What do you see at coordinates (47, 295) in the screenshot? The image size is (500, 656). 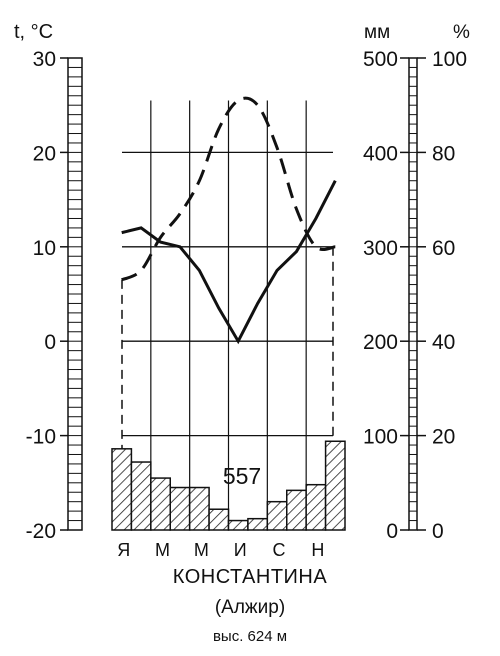 I see `temp-axis-ticks: 30 20 10 0 -10 -20` at bounding box center [47, 295].